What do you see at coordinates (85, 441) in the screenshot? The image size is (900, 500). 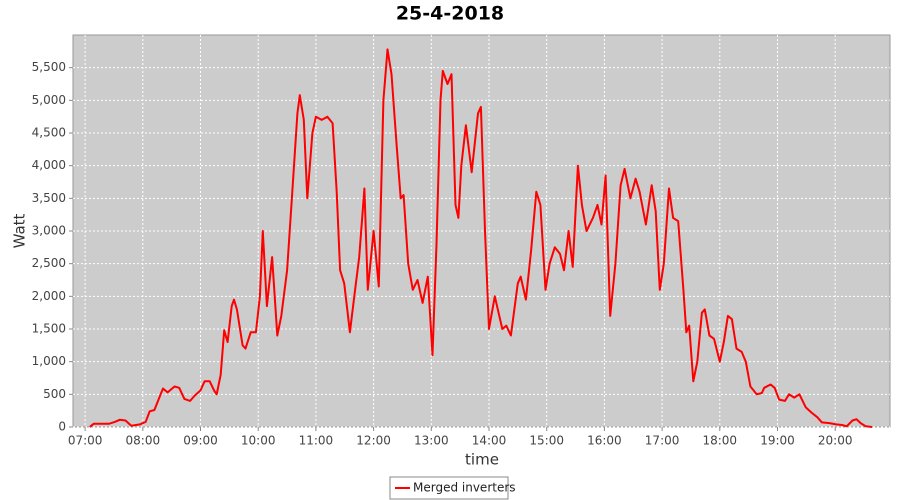 I see `x-tick-label: 07:00` at bounding box center [85, 441].